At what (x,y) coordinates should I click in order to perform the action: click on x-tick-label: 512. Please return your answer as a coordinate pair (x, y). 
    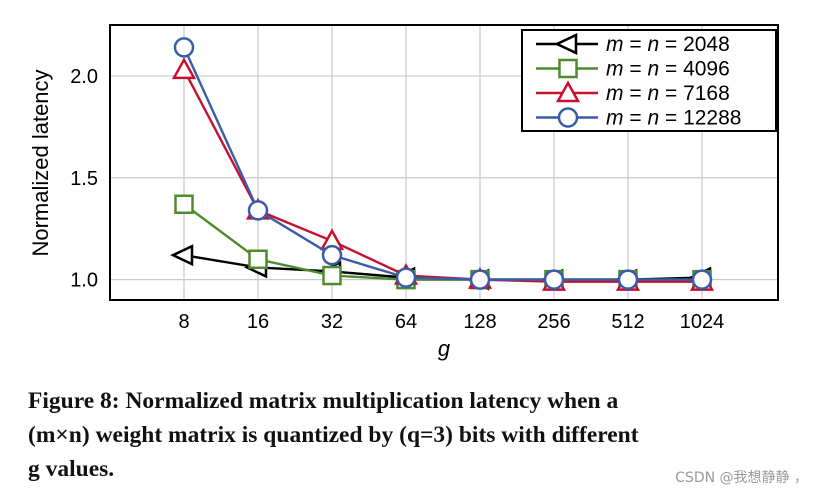
    Looking at the image, I should click on (627, 322).